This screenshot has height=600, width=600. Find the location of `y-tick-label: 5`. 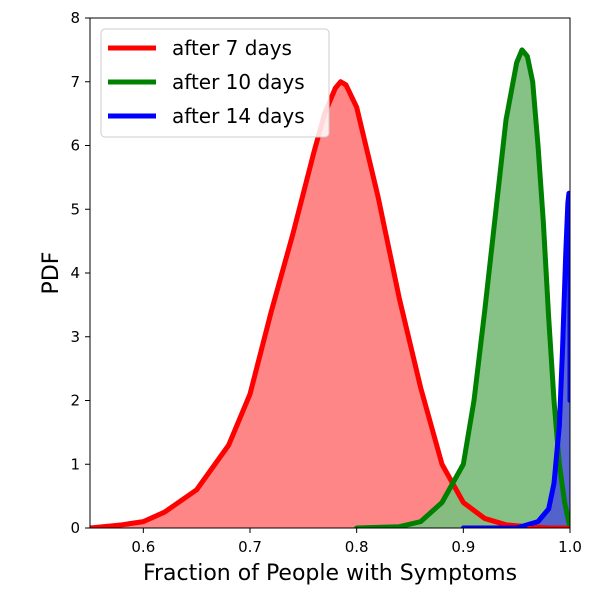

y-tick-label: 5 is located at coordinates (75, 209).